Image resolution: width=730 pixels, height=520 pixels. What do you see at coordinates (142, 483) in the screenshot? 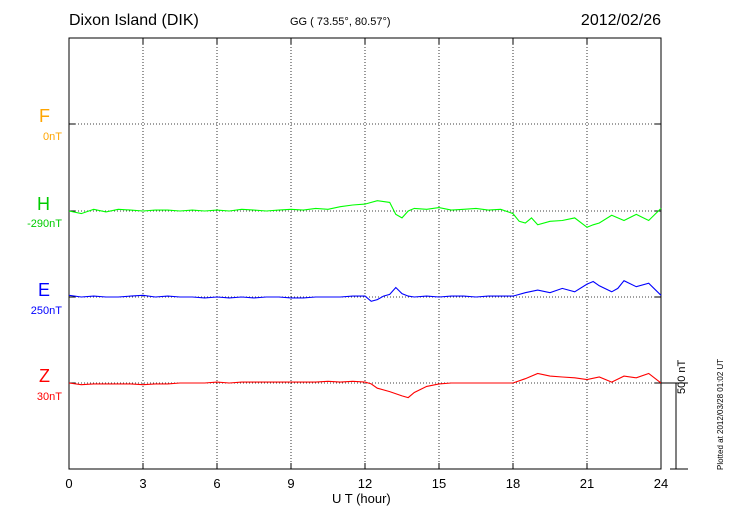
I see `x-tick-label: 3` at bounding box center [142, 483].